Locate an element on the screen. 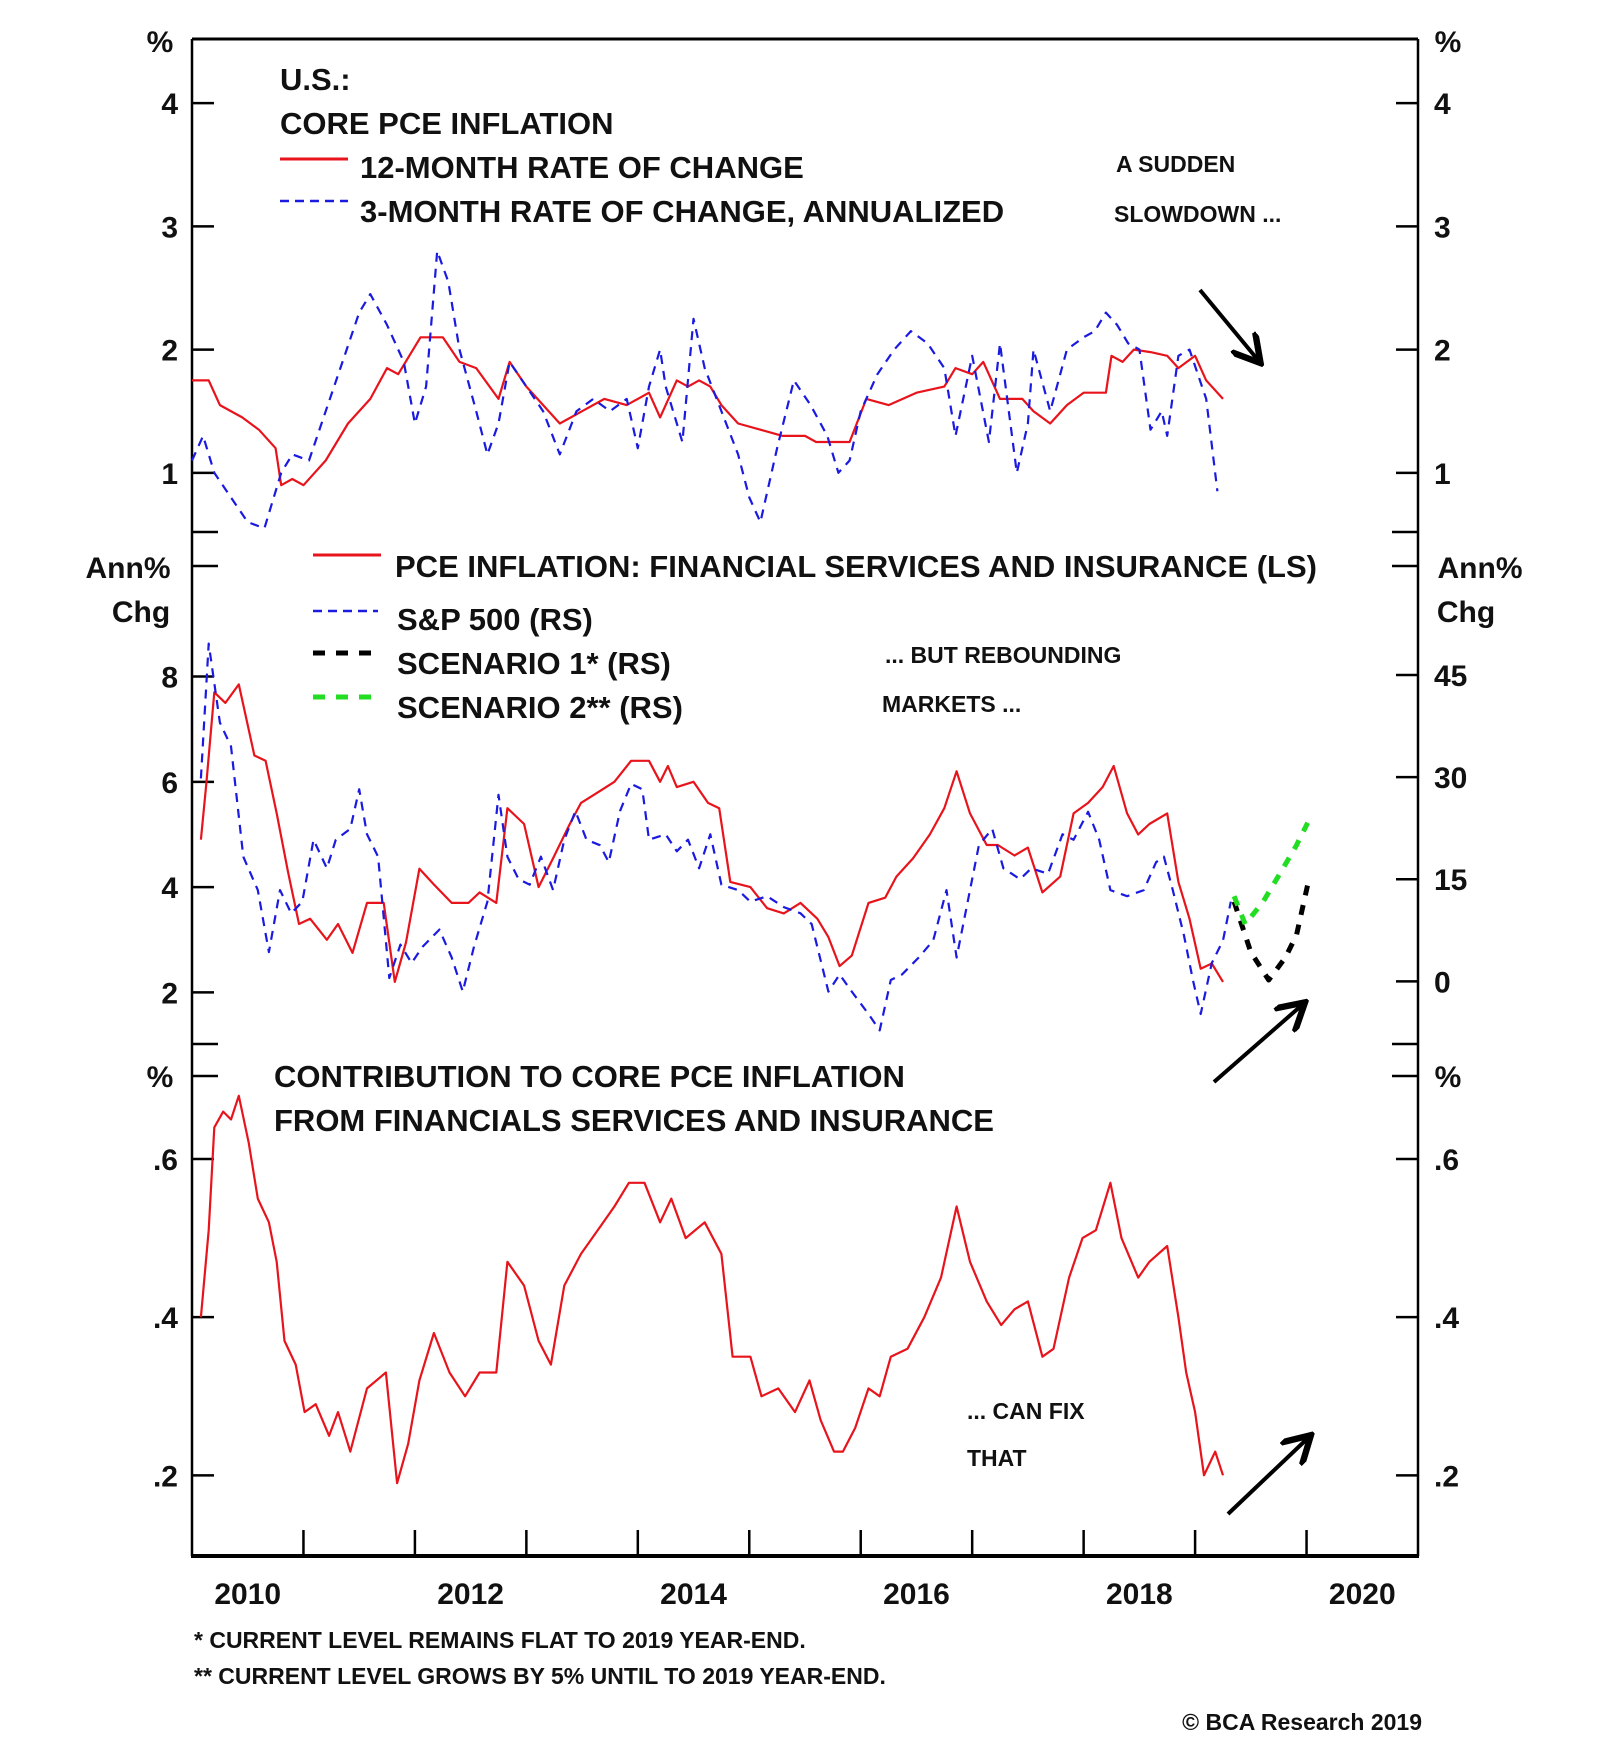  x-tick-label: 2010 is located at coordinates (247, 1594).